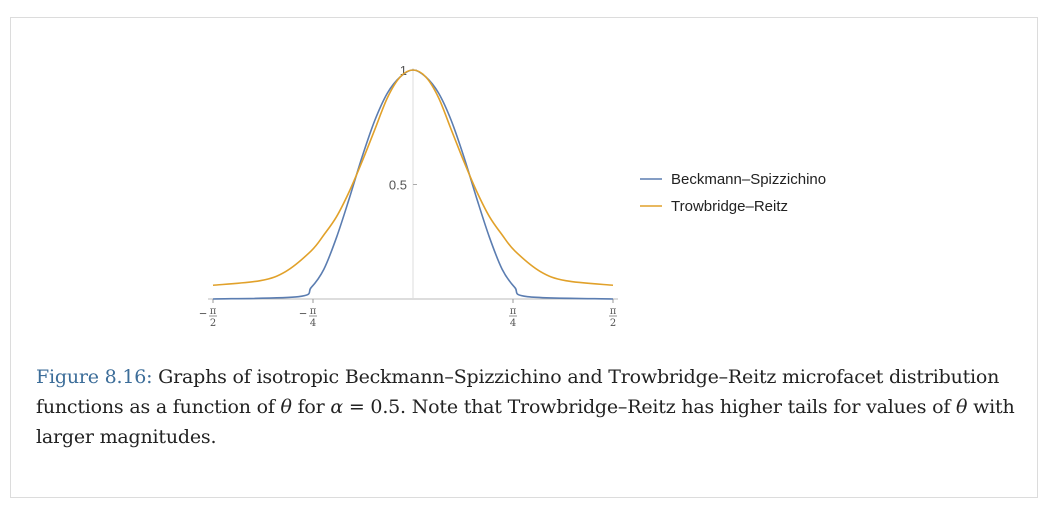  I want to click on caption-text-2: for, so click(311, 407).